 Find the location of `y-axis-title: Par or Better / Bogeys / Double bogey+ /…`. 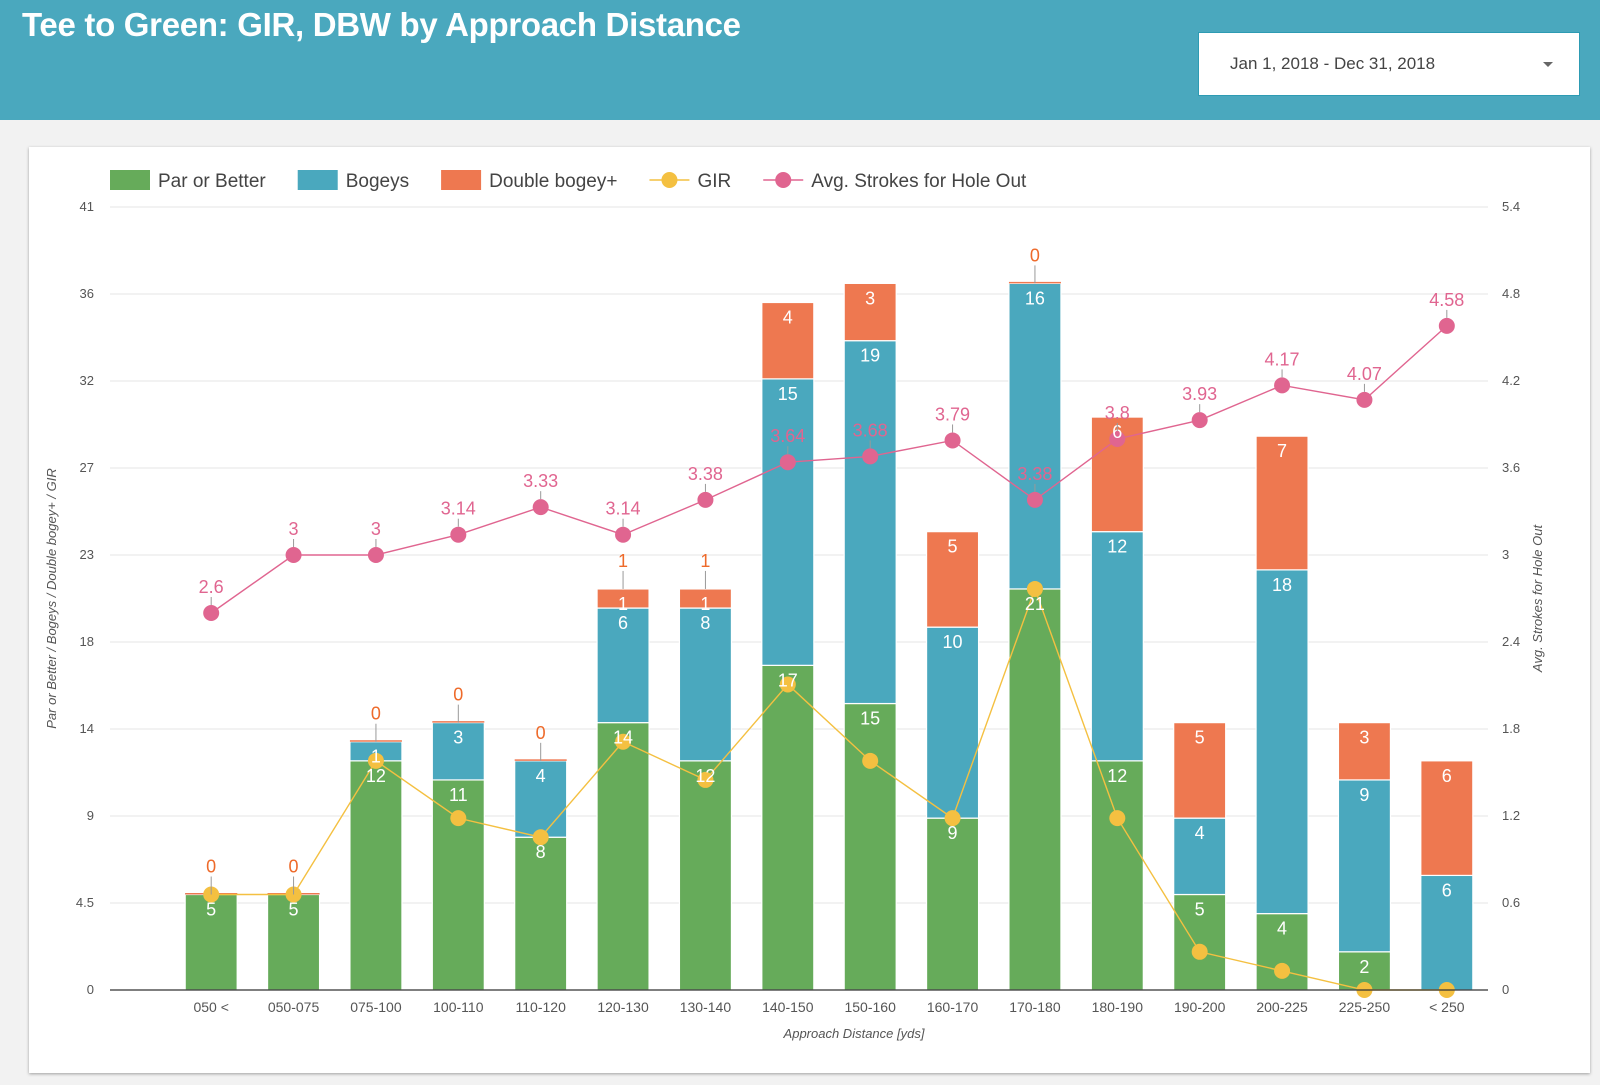

y-axis-title: Par or Better / Bogeys / Double bogey+ /… is located at coordinates (51, 598).